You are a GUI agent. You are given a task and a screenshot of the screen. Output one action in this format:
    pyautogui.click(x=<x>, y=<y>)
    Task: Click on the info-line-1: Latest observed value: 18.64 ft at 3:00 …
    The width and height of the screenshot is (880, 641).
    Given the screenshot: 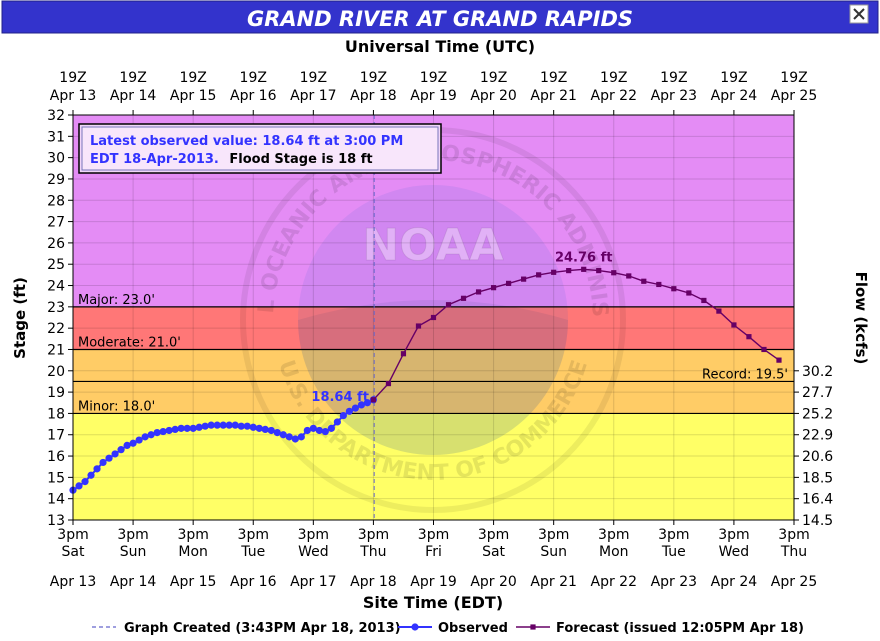 What is the action you would take?
    pyautogui.click(x=246, y=141)
    